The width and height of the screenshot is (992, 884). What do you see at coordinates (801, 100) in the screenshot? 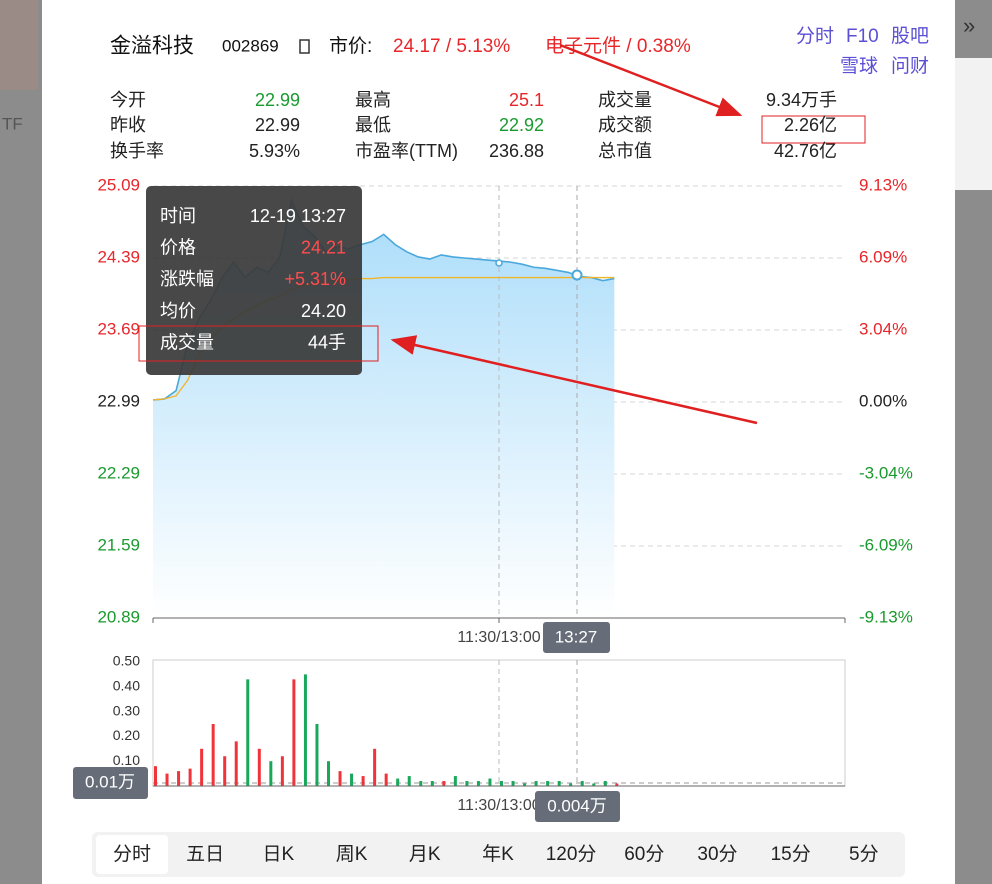
I see `stat-value: 9.34万手` at bounding box center [801, 100].